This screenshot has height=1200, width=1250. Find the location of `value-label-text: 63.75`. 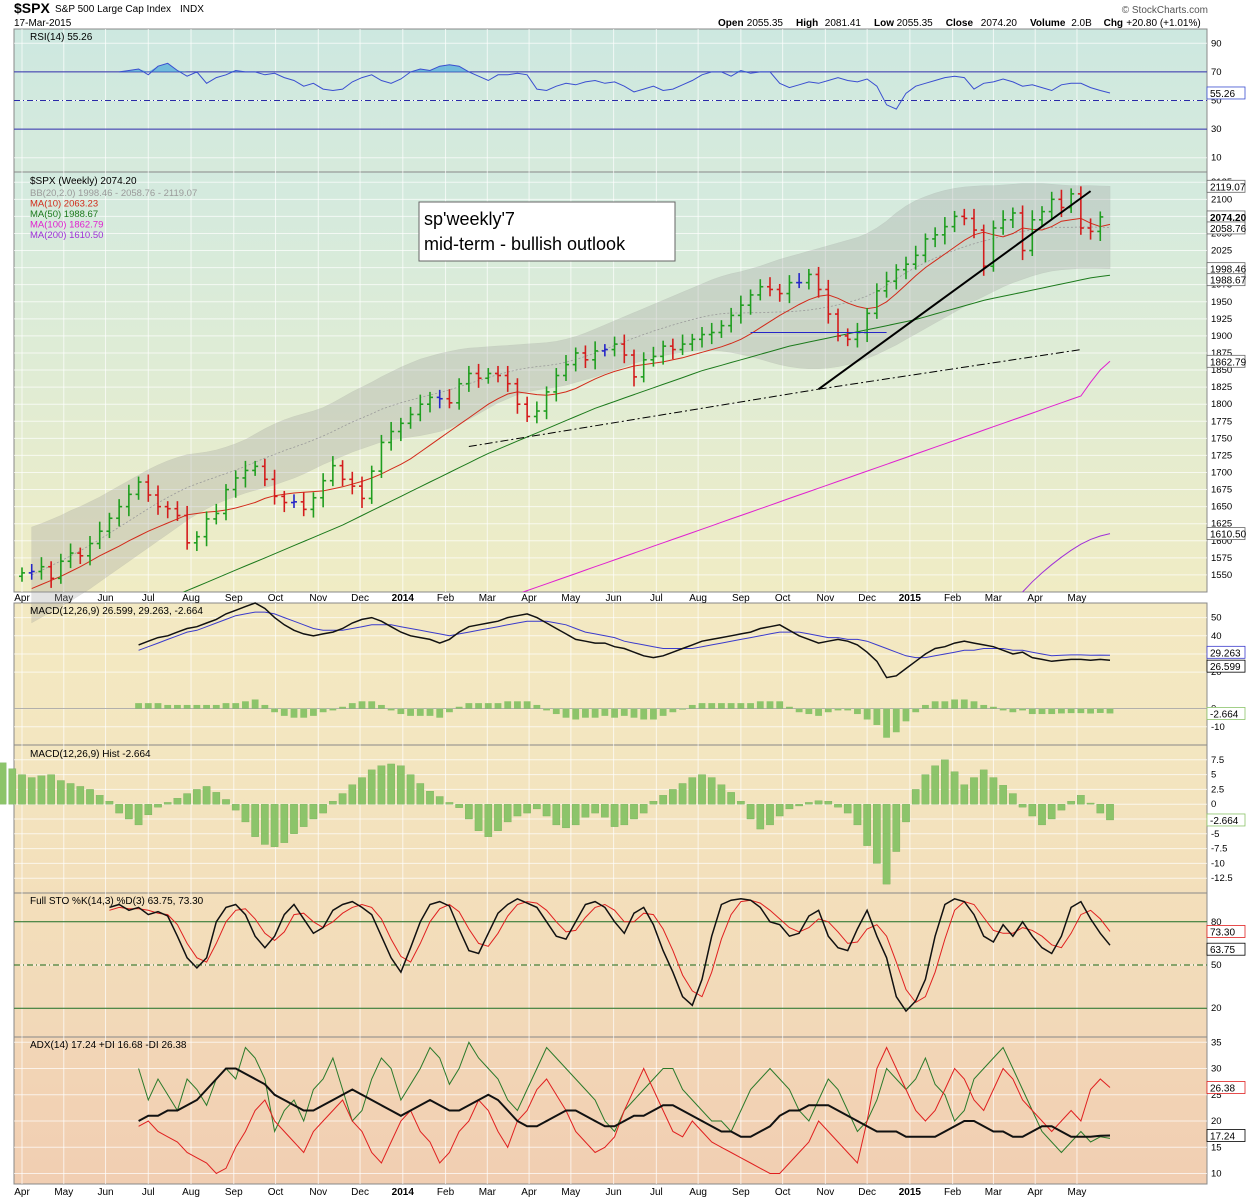

value-label-text: 63.75 is located at coordinates (1222, 950).